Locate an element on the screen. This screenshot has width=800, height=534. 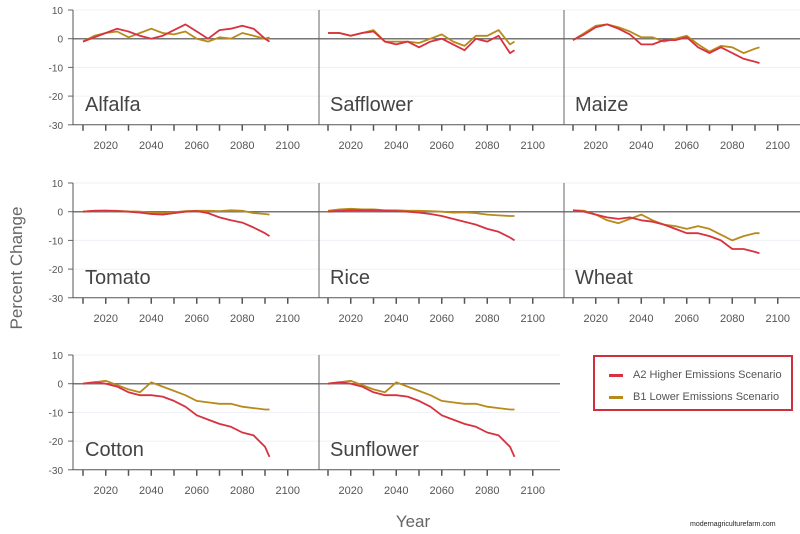
series-line-b1-alfalfa is located at coordinates (176, 35).